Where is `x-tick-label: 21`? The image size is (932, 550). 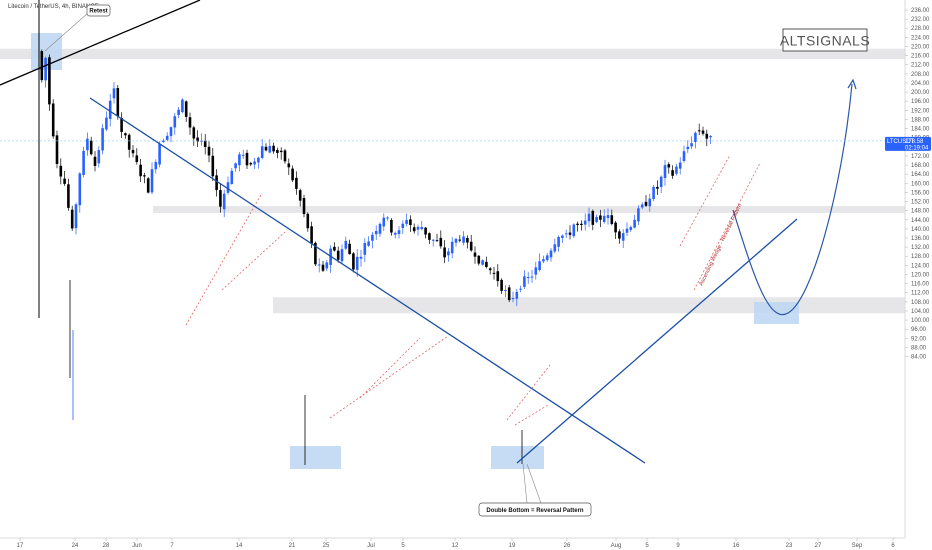
x-tick-label: 21 is located at coordinates (292, 546).